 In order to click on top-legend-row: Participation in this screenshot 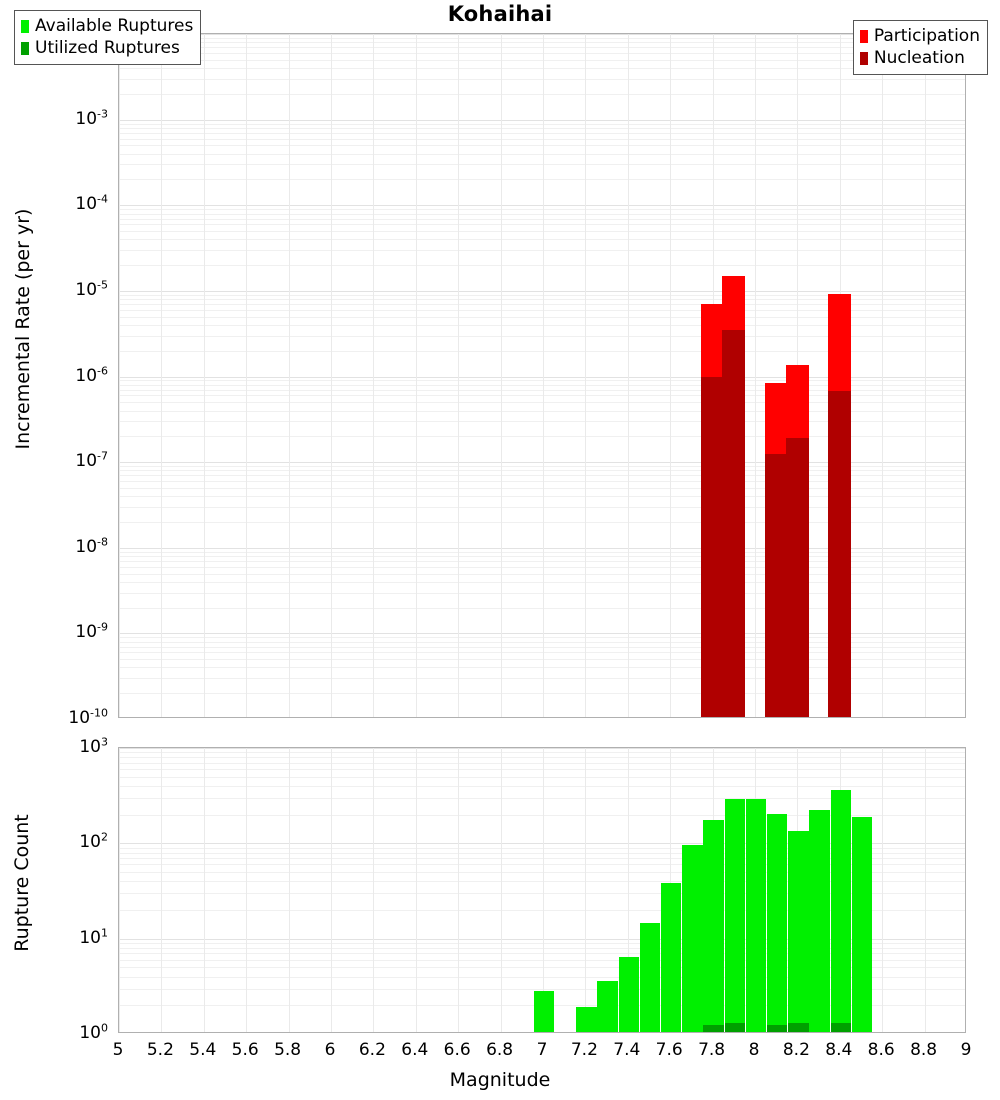, I will do `click(919, 36)`.